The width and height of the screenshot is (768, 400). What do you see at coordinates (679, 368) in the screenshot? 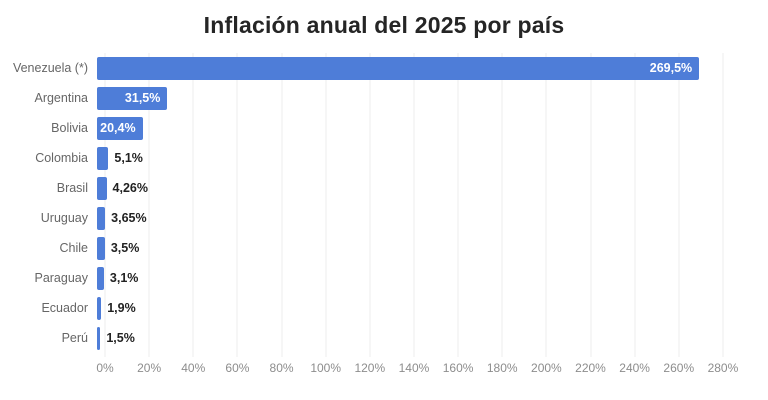
I see `x-tick-label: 260%` at bounding box center [679, 368].